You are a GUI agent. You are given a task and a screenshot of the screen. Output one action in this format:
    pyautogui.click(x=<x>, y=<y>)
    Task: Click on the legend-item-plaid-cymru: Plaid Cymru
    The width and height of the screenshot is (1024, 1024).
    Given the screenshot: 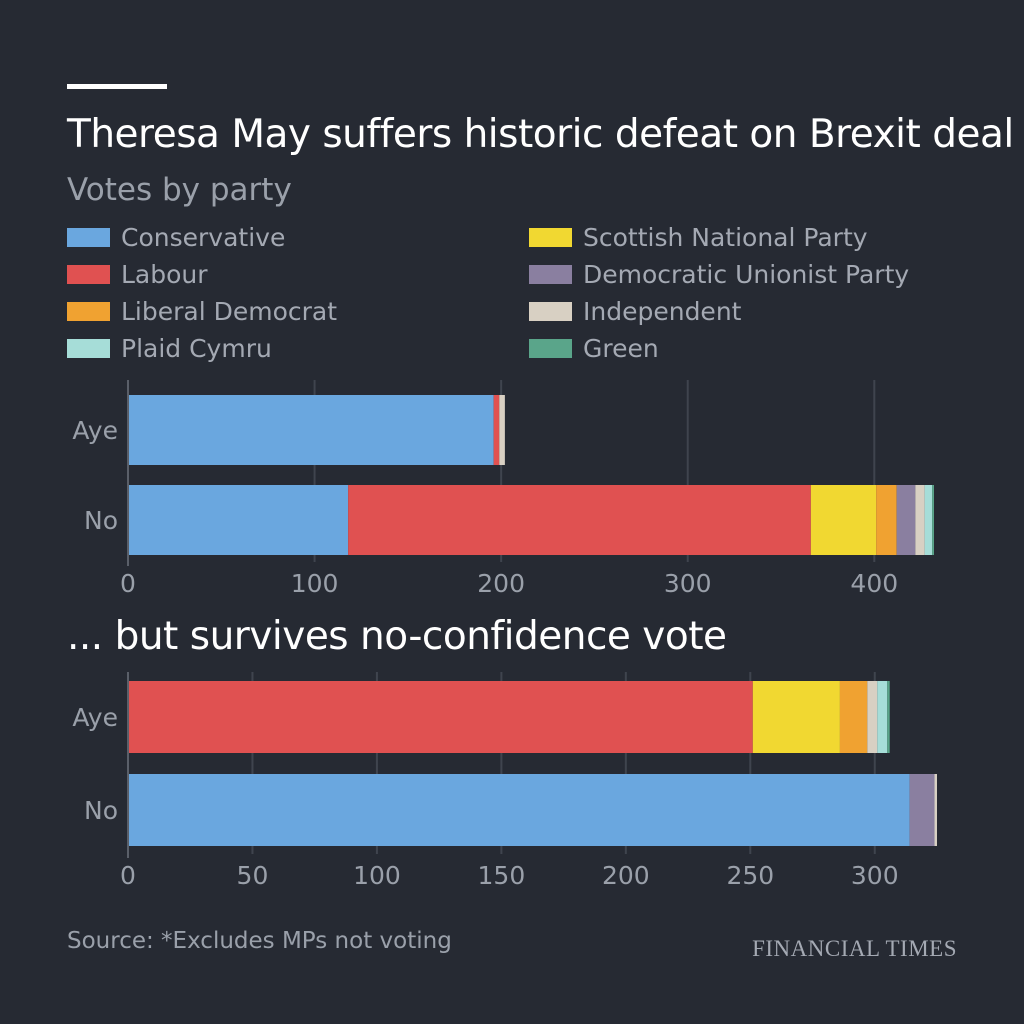 What is the action you would take?
    pyautogui.click(x=169, y=348)
    